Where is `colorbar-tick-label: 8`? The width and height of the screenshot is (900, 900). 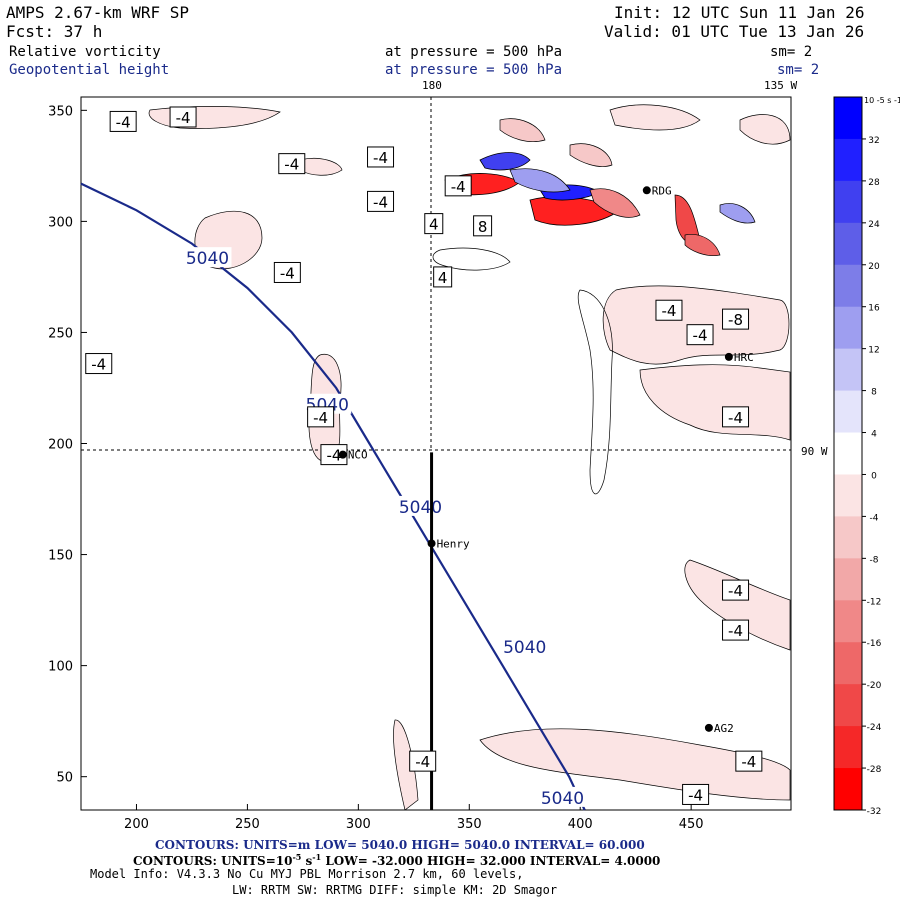 colorbar-tick-label: 8 is located at coordinates (874, 393).